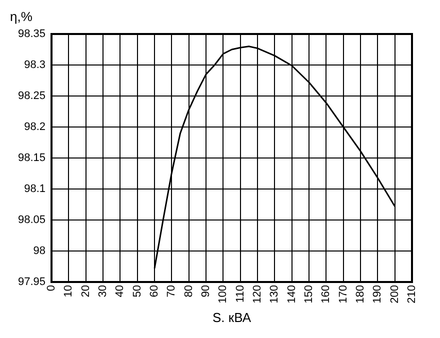 This screenshot has width=440, height=338. What do you see at coordinates (103, 291) in the screenshot?
I see `x-tick-label: 30` at bounding box center [103, 291].